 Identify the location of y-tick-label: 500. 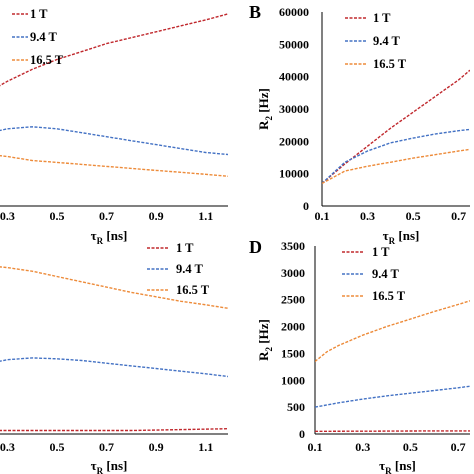
(296, 407).